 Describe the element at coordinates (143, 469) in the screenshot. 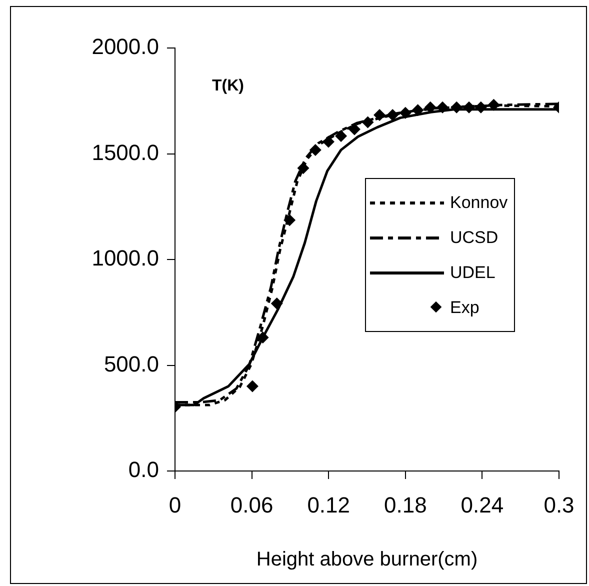

I see `y-tick-label: 0.0` at that location.